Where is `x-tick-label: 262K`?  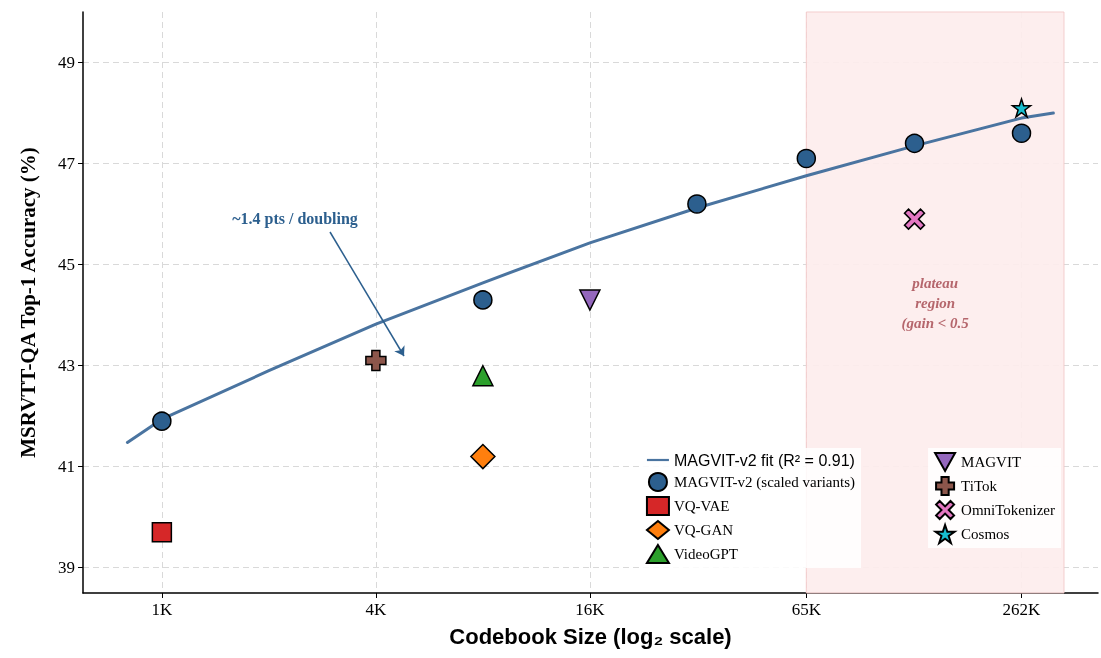
x-tick-label: 262K is located at coordinates (1022, 609).